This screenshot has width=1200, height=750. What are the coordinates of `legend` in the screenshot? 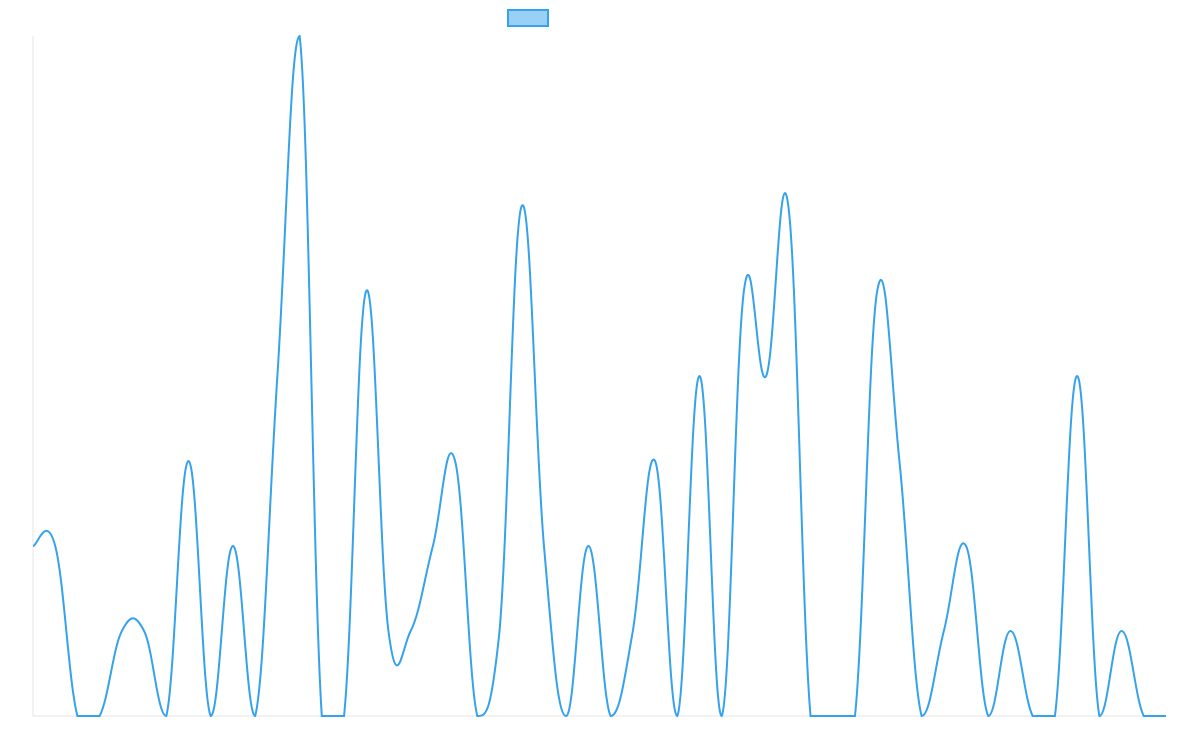 It's located at (528, 18).